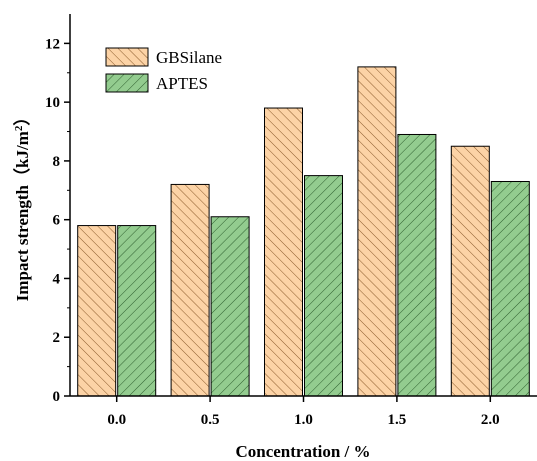 The width and height of the screenshot is (537, 461). Describe the element at coordinates (52, 44) in the screenshot. I see `y-tick-label: 12` at that location.